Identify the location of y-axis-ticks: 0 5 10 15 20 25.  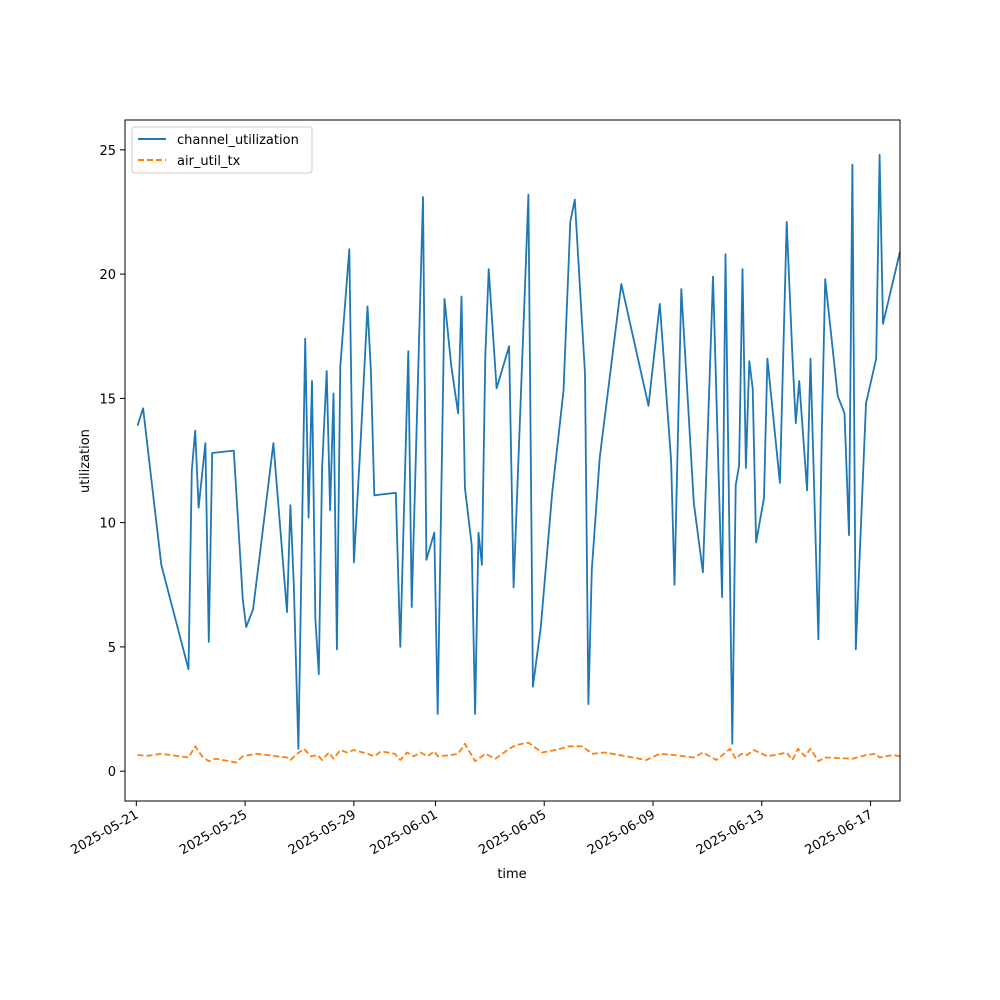
(112, 462).